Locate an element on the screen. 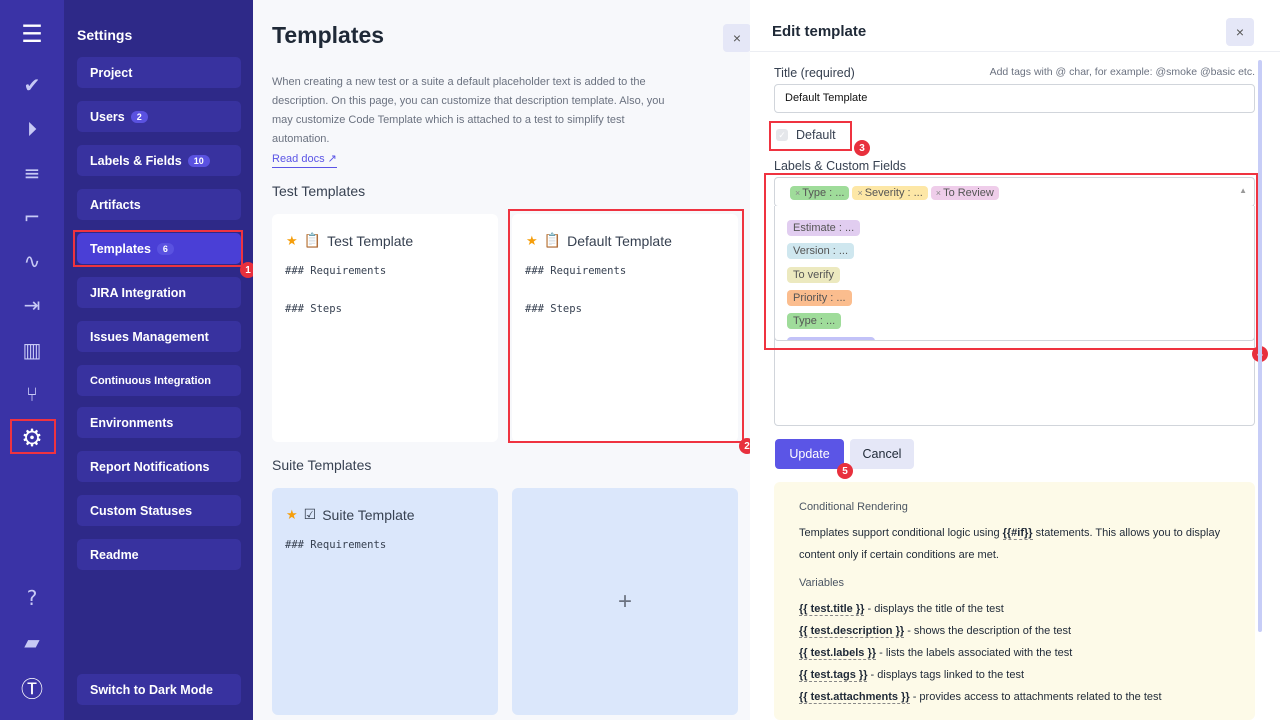  sidebar-item: Artifacts is located at coordinates (159, 204).